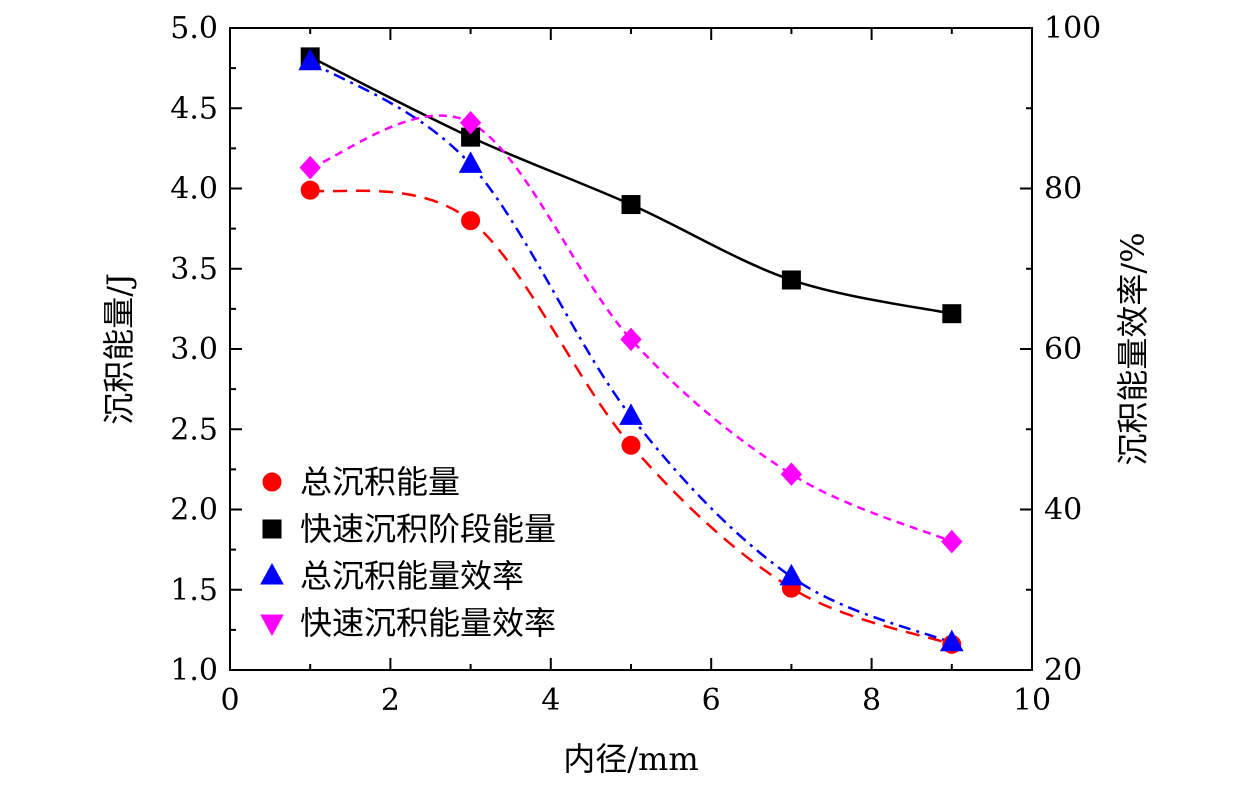 This screenshot has width=1260, height=787. Describe the element at coordinates (194, 349) in the screenshot. I see `y-left-tick-label: 3.0` at that location.